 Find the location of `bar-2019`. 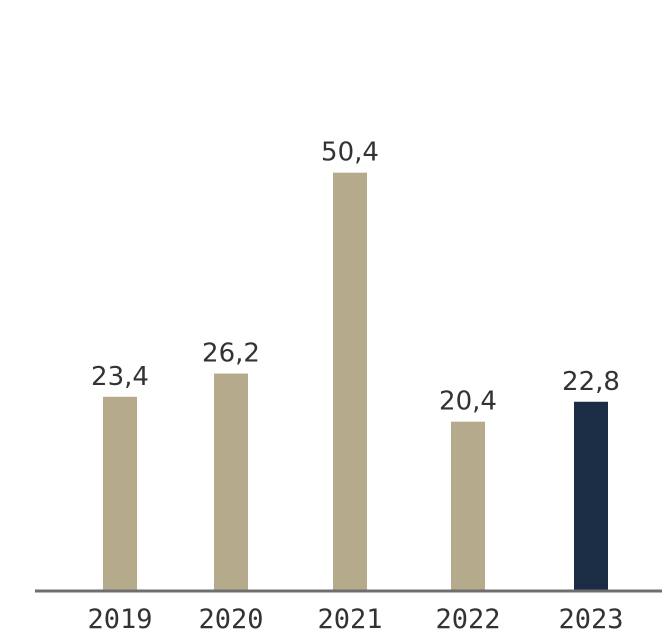

bar-2019 is located at coordinates (120, 493).